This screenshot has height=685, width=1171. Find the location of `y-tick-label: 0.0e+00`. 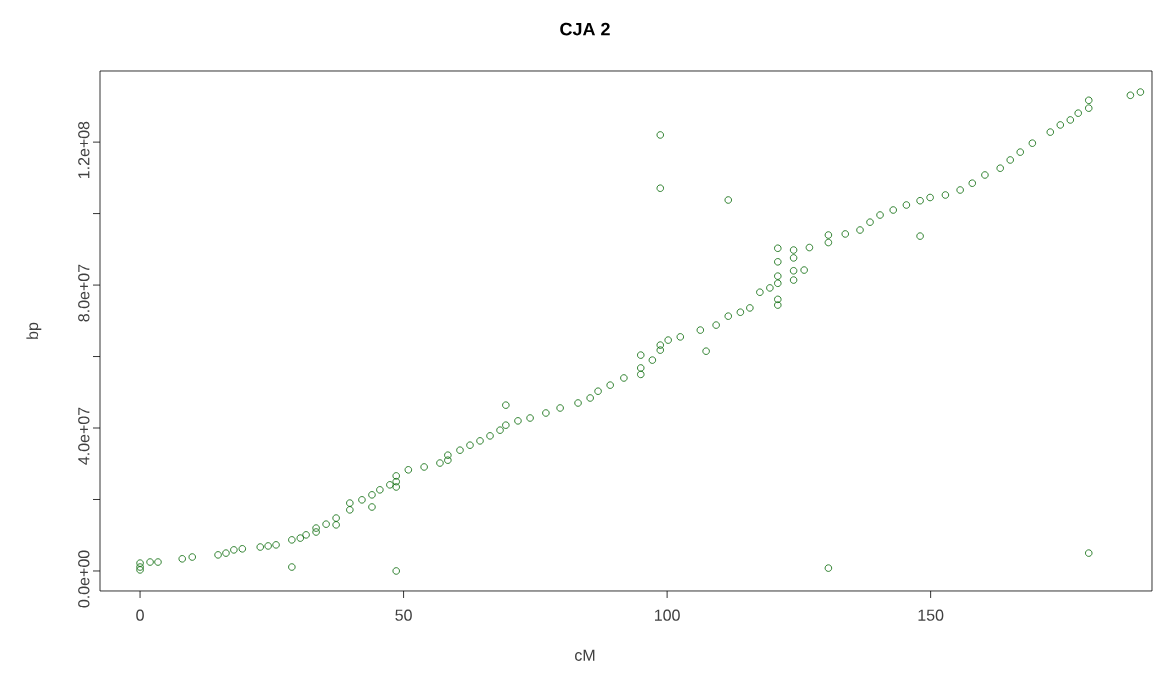

y-tick-label: 0.0e+00 is located at coordinates (84, 579).